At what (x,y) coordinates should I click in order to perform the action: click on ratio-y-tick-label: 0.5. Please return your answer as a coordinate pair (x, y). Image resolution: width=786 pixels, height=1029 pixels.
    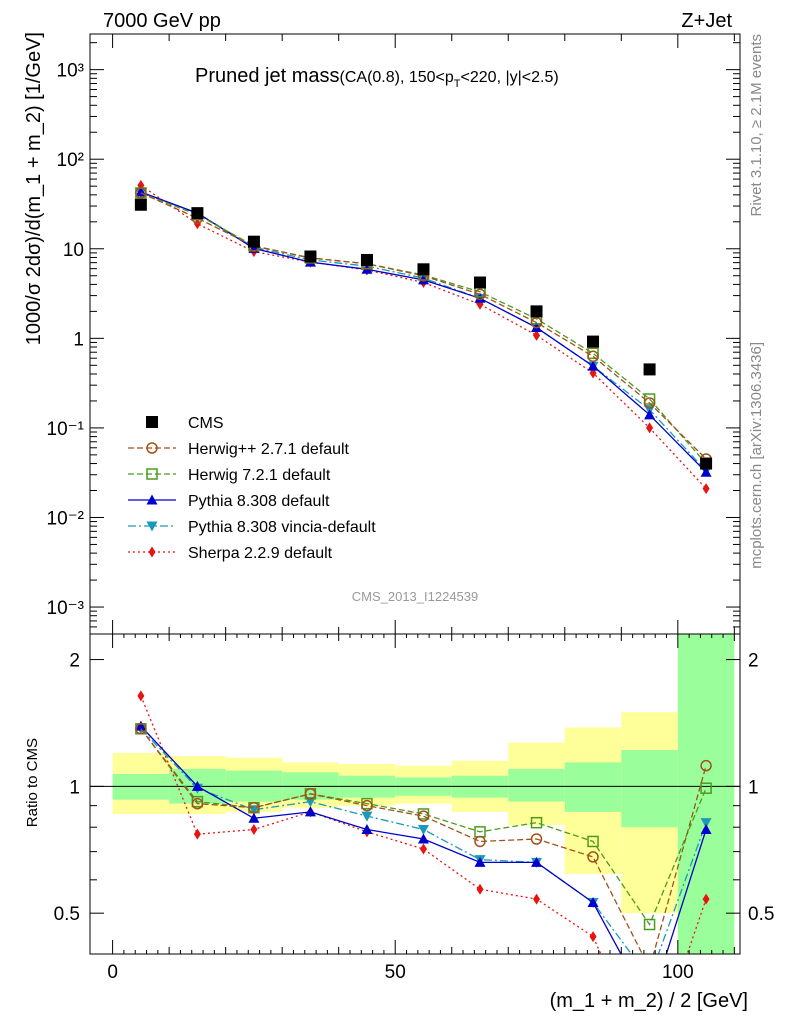
    Looking at the image, I should click on (67, 914).